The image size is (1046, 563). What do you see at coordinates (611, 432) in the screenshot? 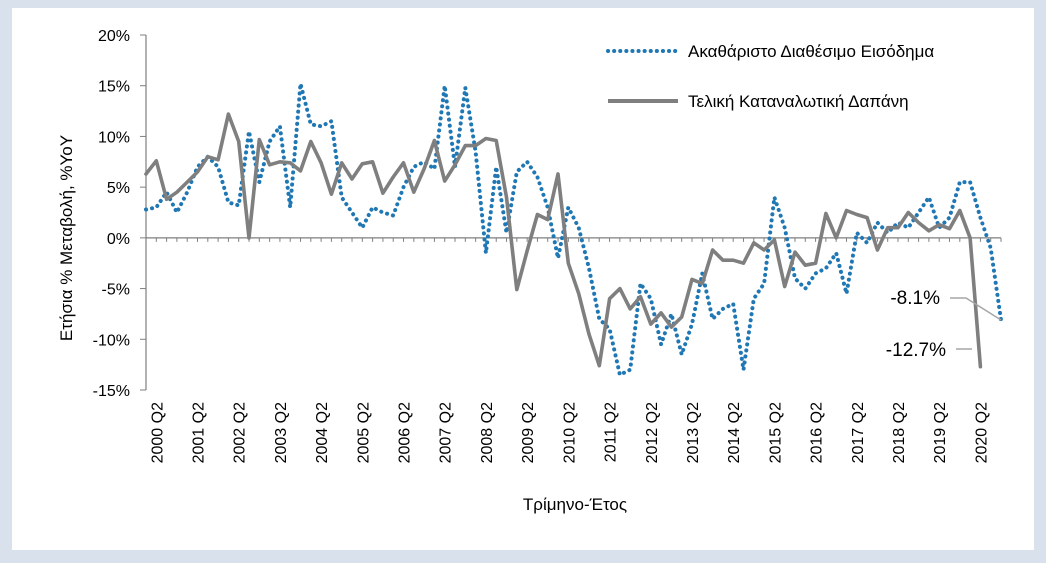
I see `x-tick-label: 2011 Q2` at bounding box center [611, 432].